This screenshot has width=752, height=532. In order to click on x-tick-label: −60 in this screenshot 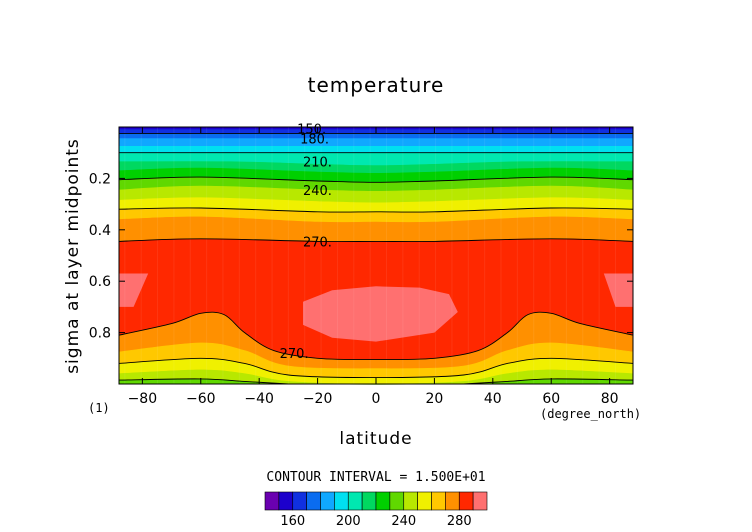, I will do `click(201, 399)`.